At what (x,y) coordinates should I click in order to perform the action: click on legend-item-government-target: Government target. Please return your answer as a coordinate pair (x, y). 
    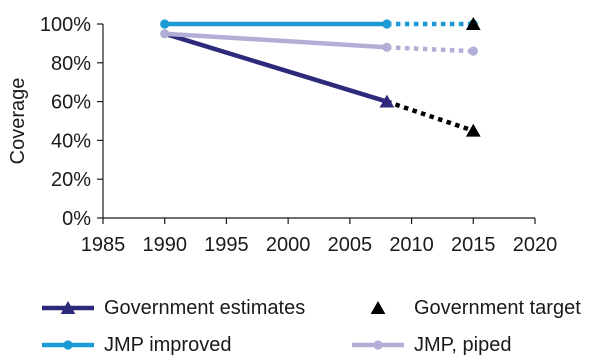
    Looking at the image, I should click on (465, 308).